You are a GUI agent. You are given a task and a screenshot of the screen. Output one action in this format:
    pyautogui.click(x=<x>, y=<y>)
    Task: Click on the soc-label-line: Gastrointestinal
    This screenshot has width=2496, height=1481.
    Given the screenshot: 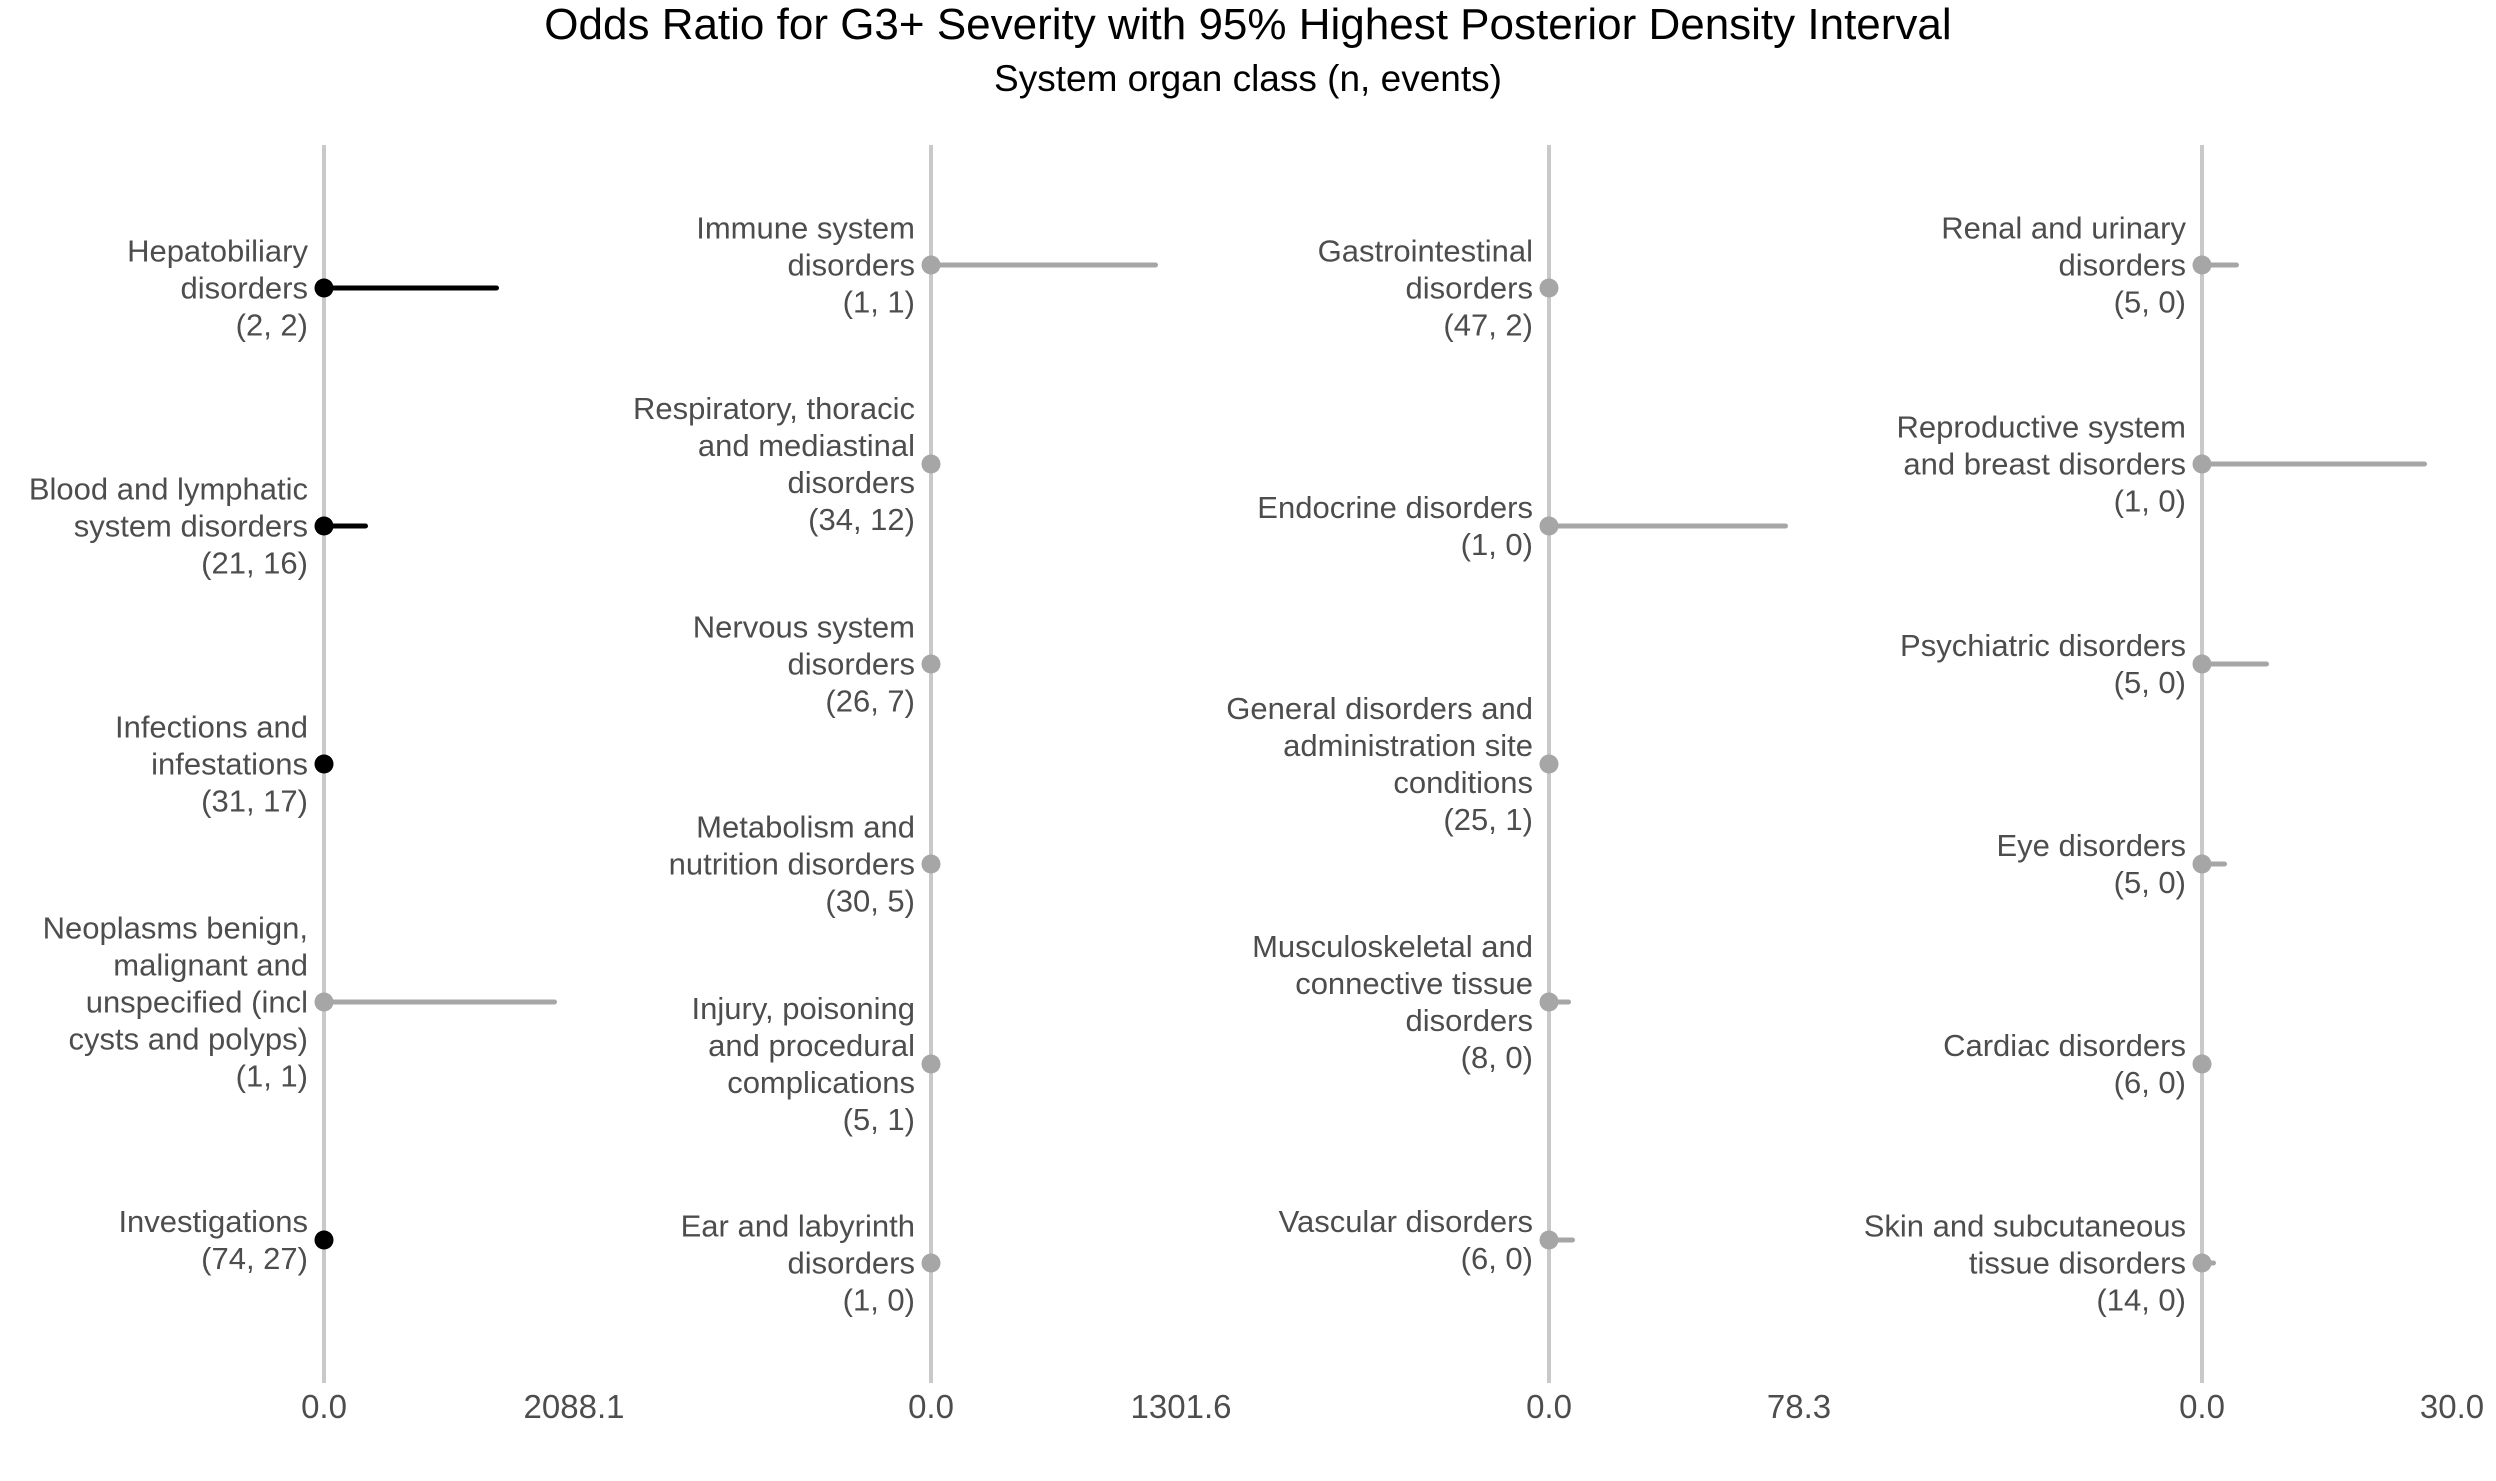 What is the action you would take?
    pyautogui.click(x=1425, y=251)
    